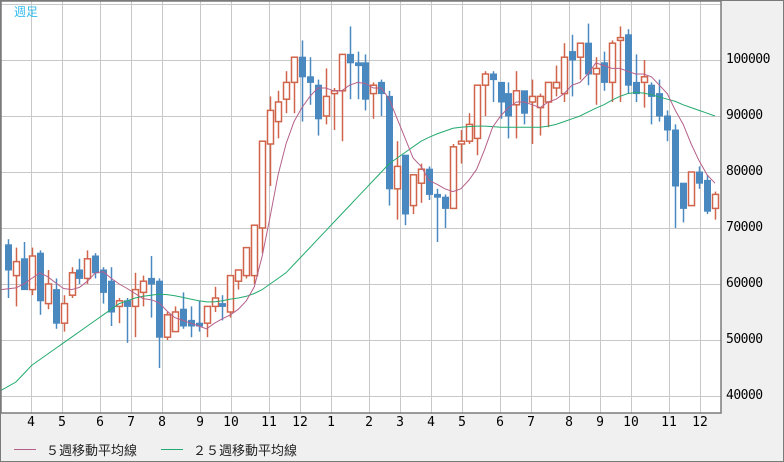 The image size is (784, 462). Describe the element at coordinates (748, 59) in the screenshot. I see `y-tick-label: 100000` at that location.